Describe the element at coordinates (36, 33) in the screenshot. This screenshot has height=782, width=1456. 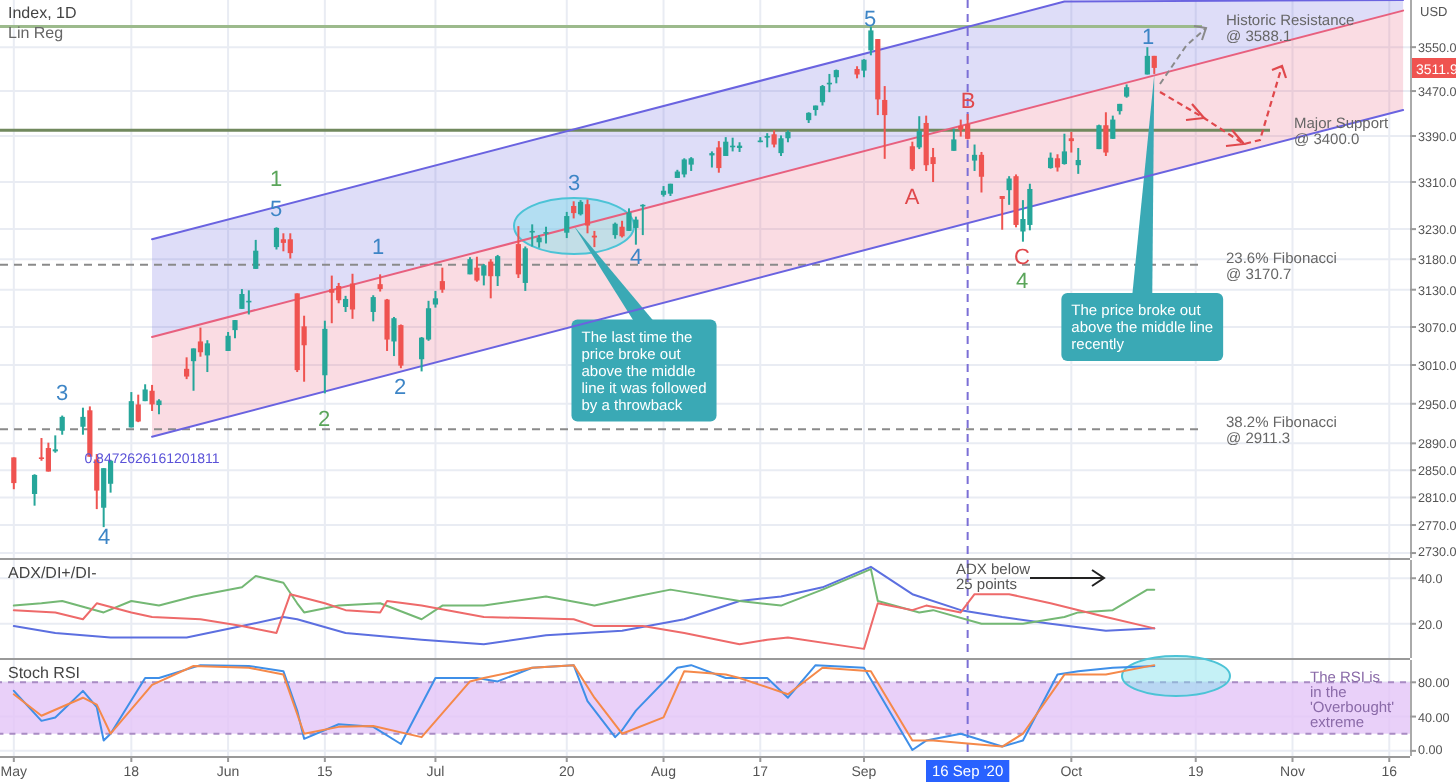
I see `annotation: Lin Reg` at that location.